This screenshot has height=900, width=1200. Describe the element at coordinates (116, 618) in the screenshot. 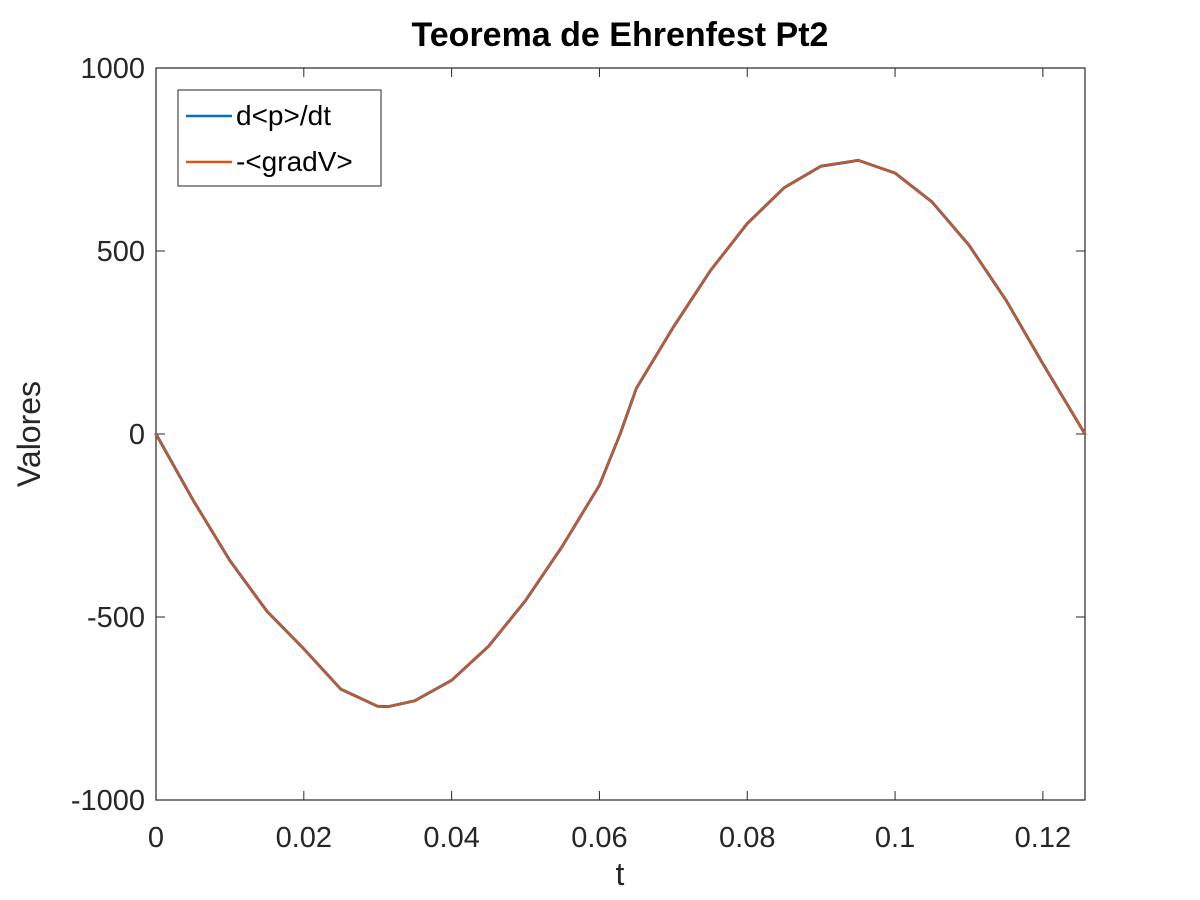

I see `y-tick-label: -500` at that location.